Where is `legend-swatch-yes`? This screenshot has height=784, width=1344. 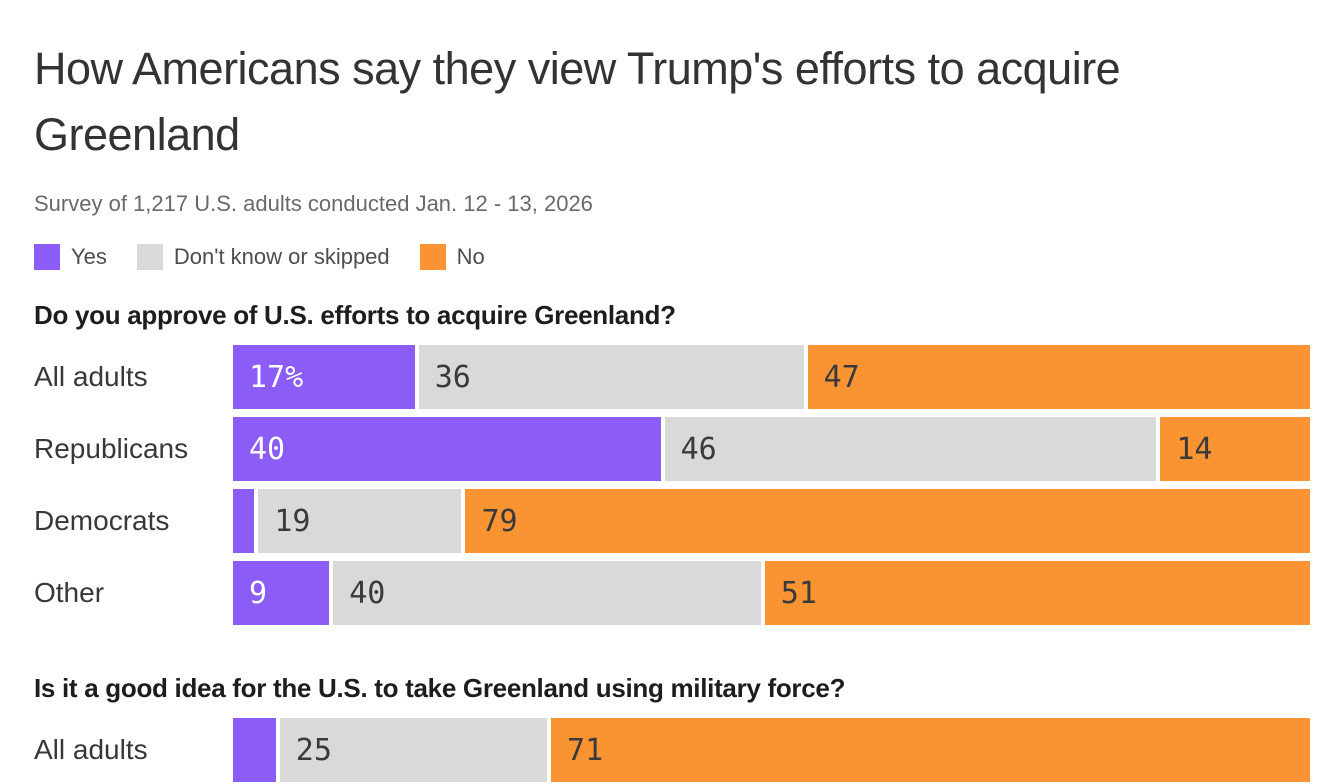 legend-swatch-yes is located at coordinates (47, 257).